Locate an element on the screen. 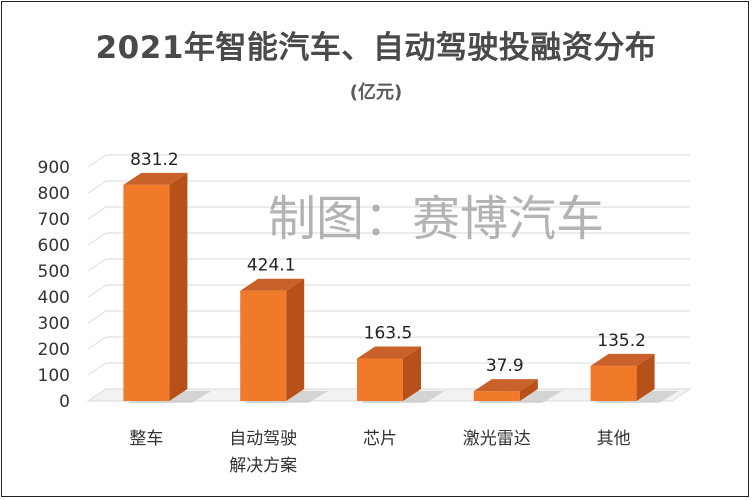 This screenshot has height=500, width=752. y-tick-label: 300 is located at coordinates (54, 324).